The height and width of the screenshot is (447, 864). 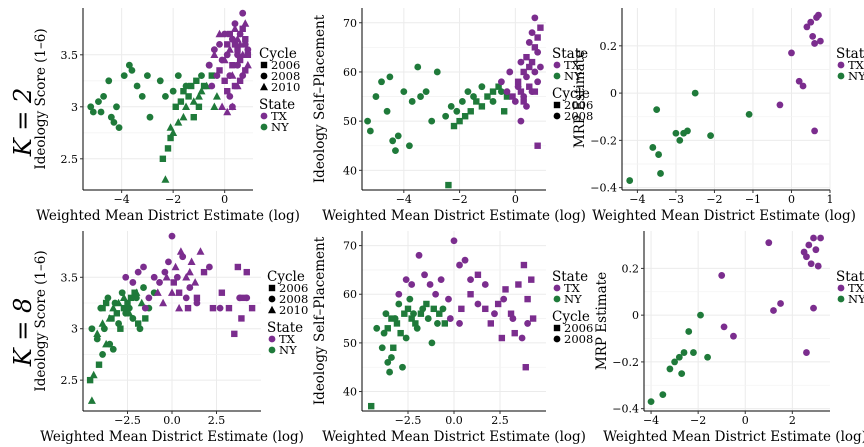 What do you see at coordinates (515, 199) in the screenshot?
I see `x-tick-label: 0` at bounding box center [515, 199].